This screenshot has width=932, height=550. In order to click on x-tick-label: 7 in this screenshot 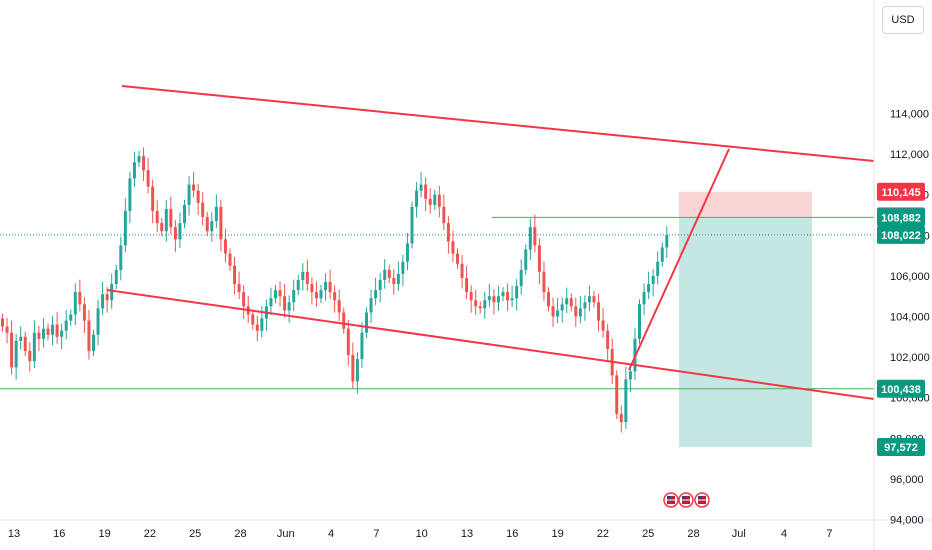, I will do `click(376, 534)`.